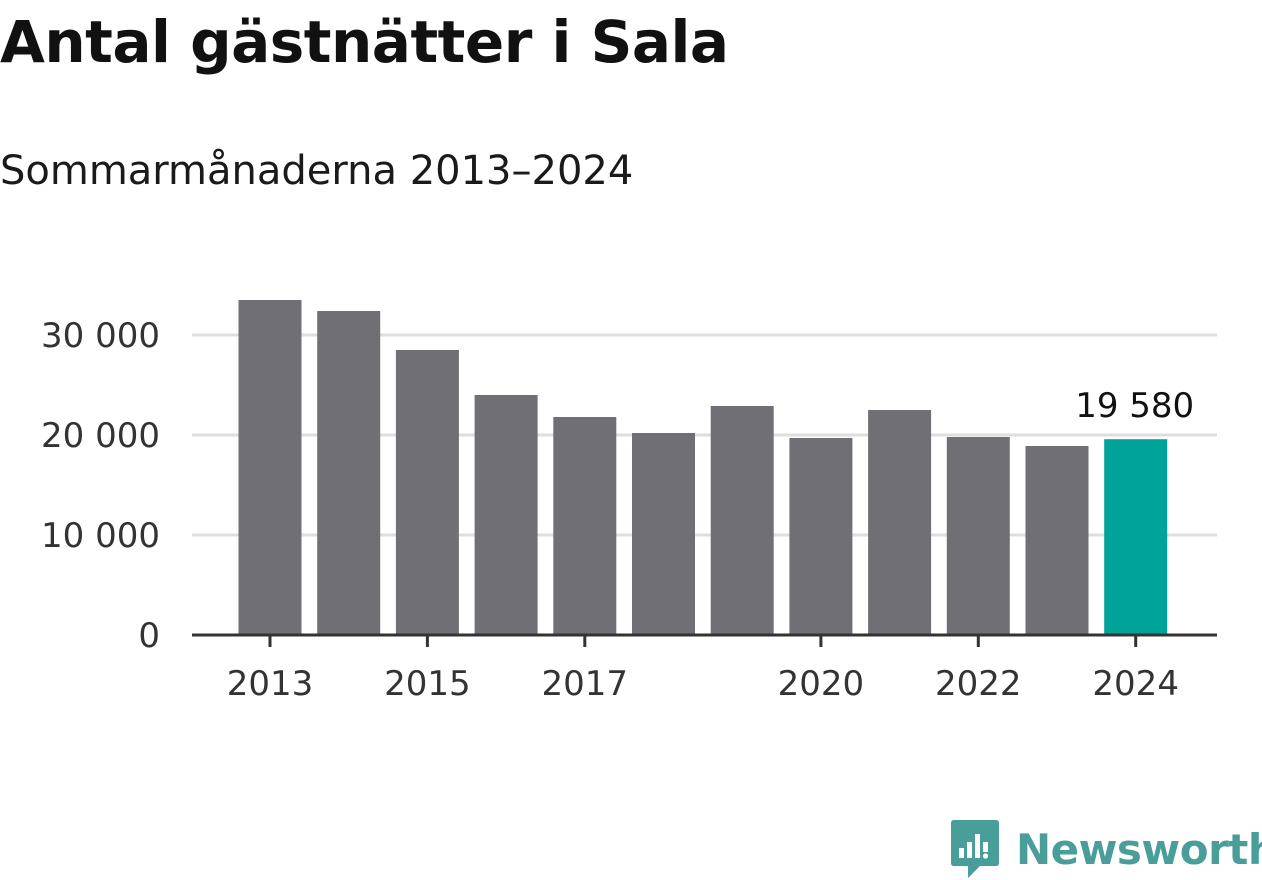  Describe the element at coordinates (1136, 537) in the screenshot. I see `bar-2024` at that location.